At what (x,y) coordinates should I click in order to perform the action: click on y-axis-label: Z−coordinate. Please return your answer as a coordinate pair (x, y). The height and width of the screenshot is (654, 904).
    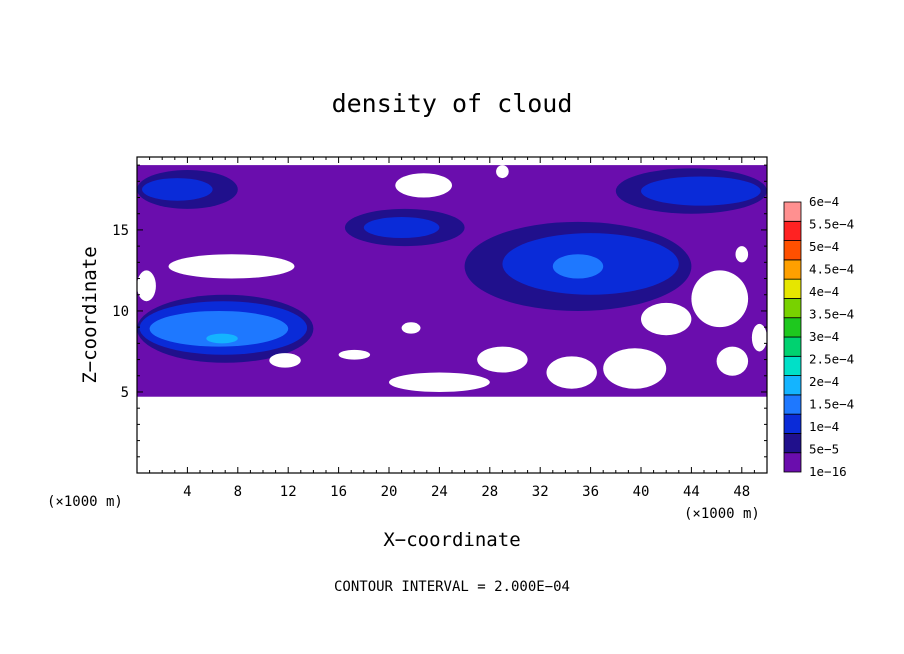
    Looking at the image, I should click on (90, 314).